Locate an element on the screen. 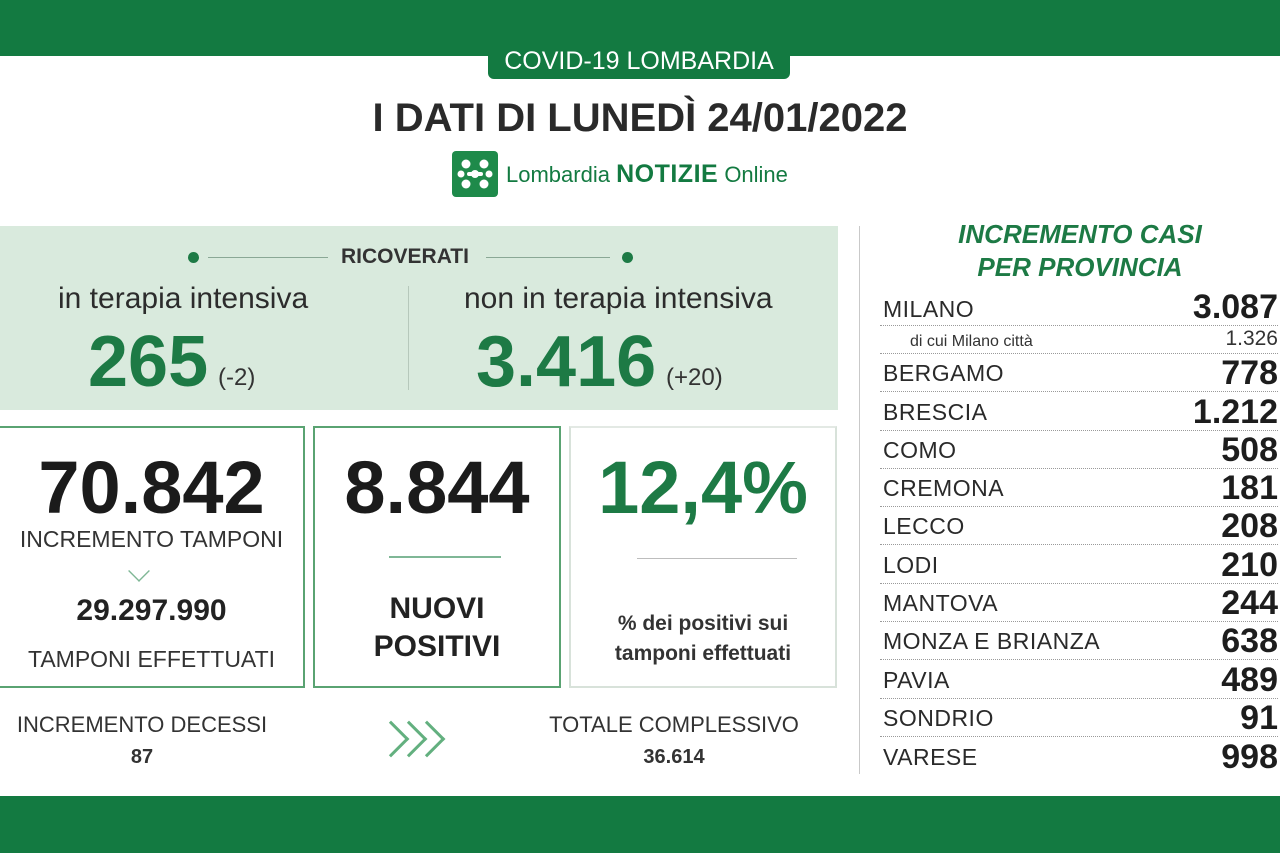 The image size is (1280, 853). province-row: MONZA E BRIANZA 638 is located at coordinates (1079, 641).